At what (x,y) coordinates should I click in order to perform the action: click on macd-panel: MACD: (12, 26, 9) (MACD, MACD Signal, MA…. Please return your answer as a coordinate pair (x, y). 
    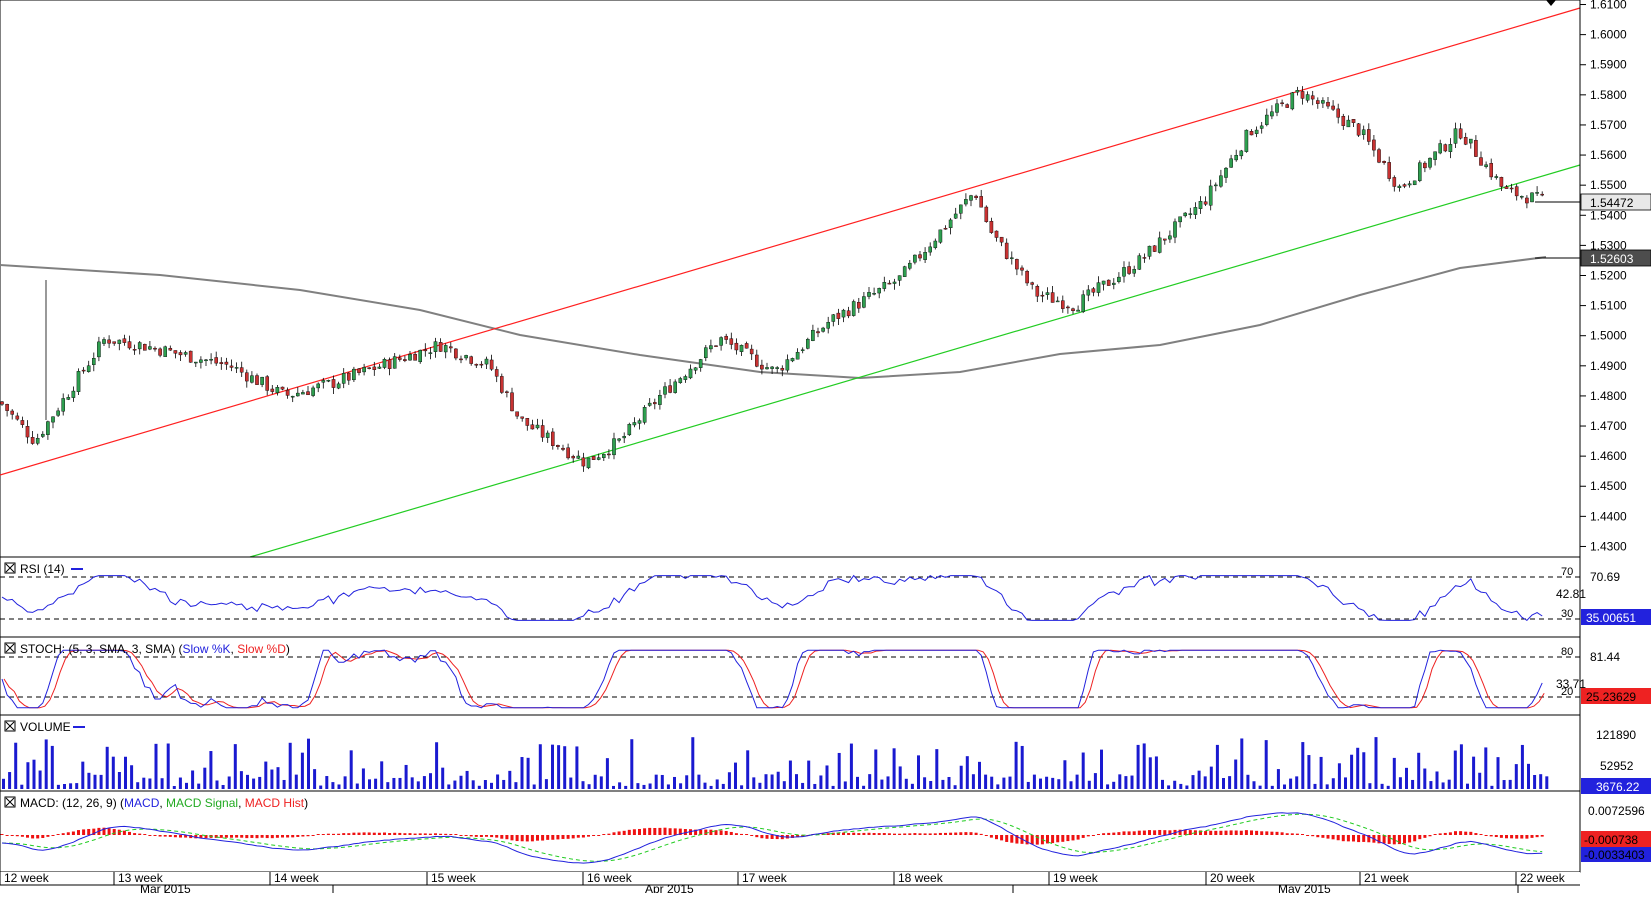
    Looking at the image, I should click on (825, 831).